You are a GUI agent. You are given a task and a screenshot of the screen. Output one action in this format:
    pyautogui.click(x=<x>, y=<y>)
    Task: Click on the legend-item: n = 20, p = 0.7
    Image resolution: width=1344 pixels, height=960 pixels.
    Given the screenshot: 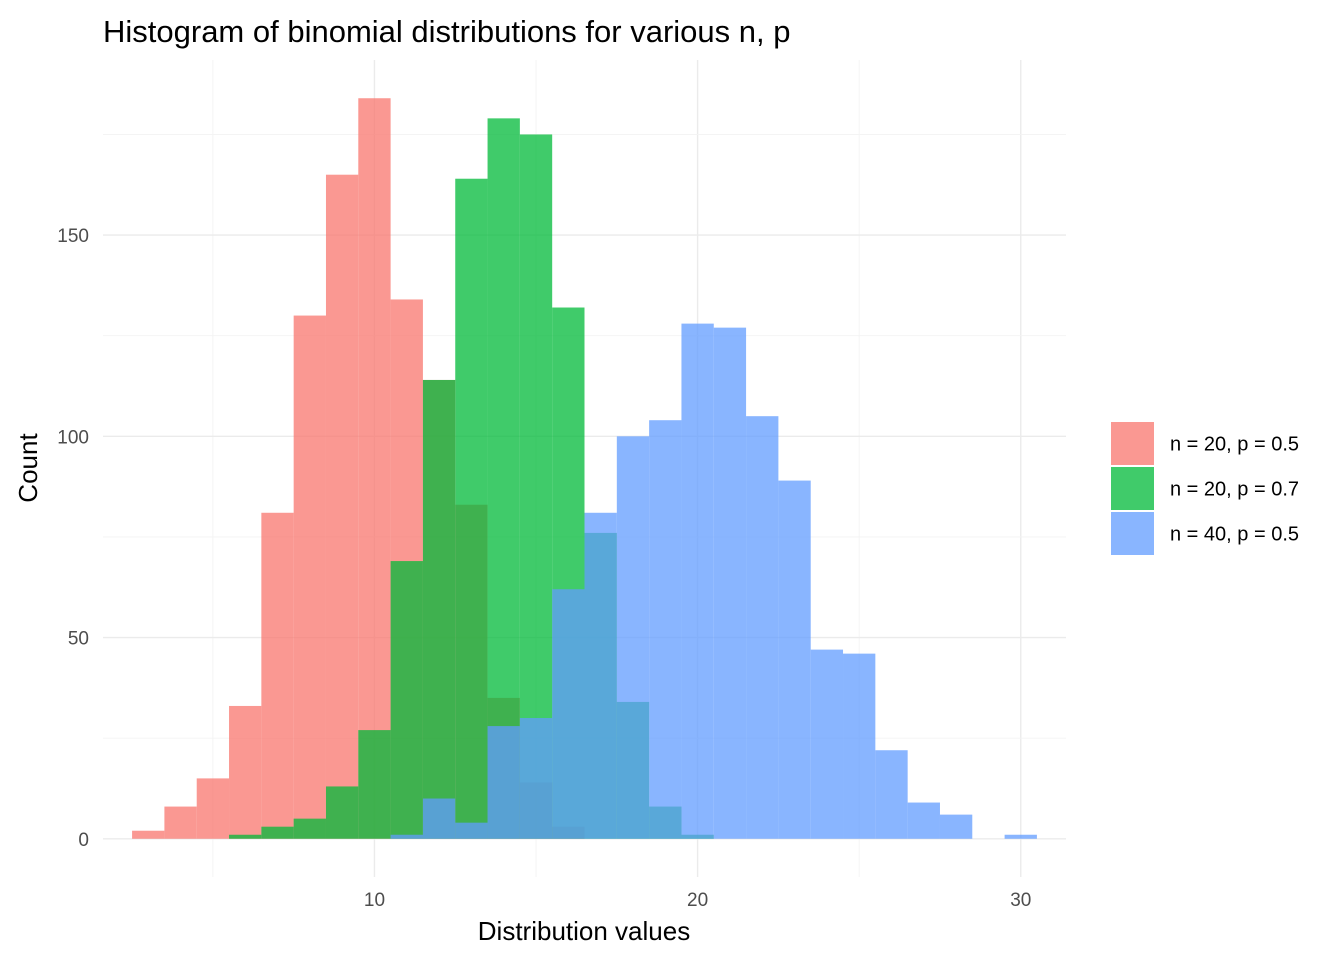 What is the action you would take?
    pyautogui.click(x=1205, y=488)
    